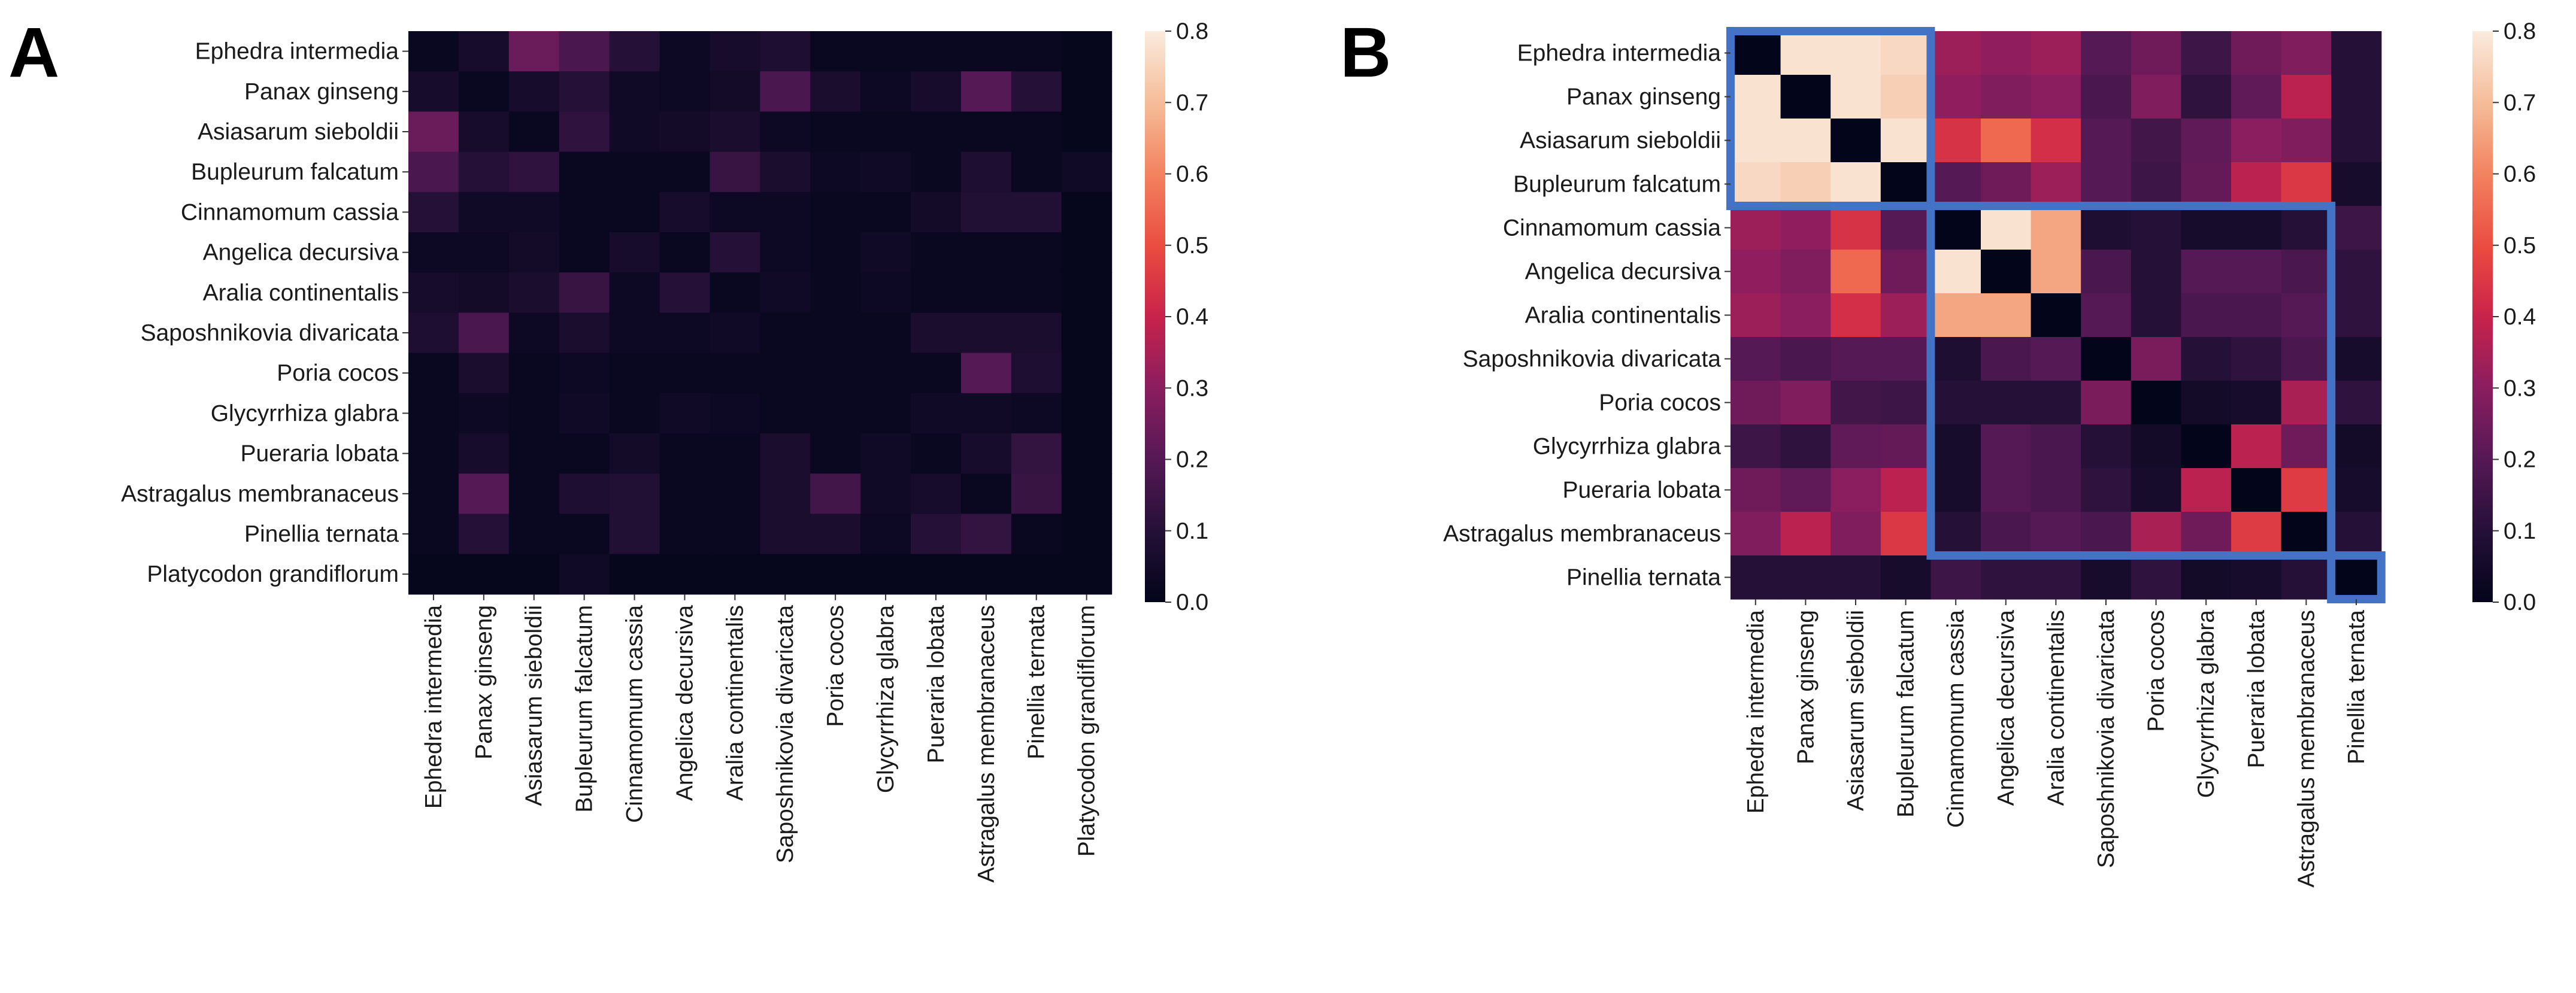  I want to click on row-label: Poria cocos, so click(338, 373).